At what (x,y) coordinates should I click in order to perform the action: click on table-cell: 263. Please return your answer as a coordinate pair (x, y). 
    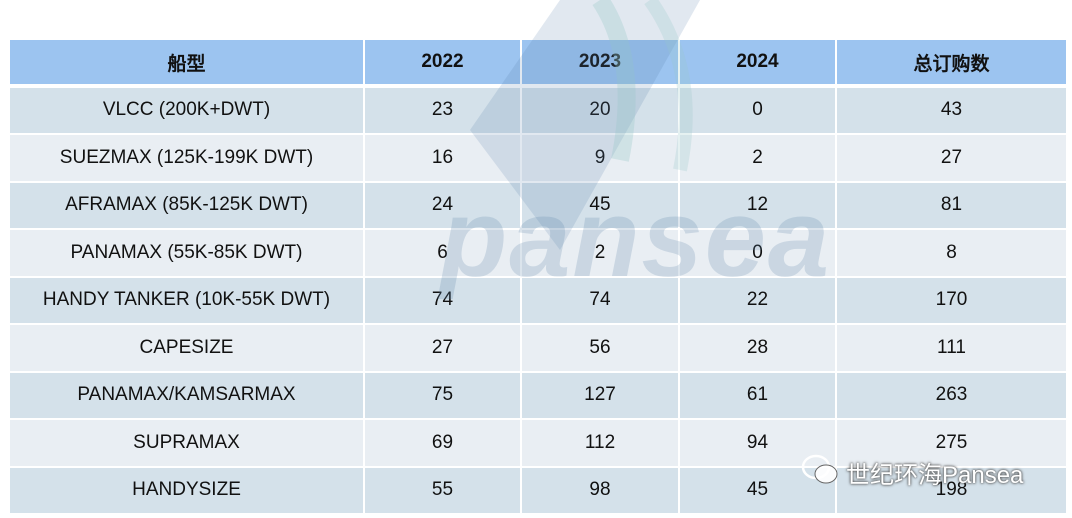
    Looking at the image, I should click on (951, 395).